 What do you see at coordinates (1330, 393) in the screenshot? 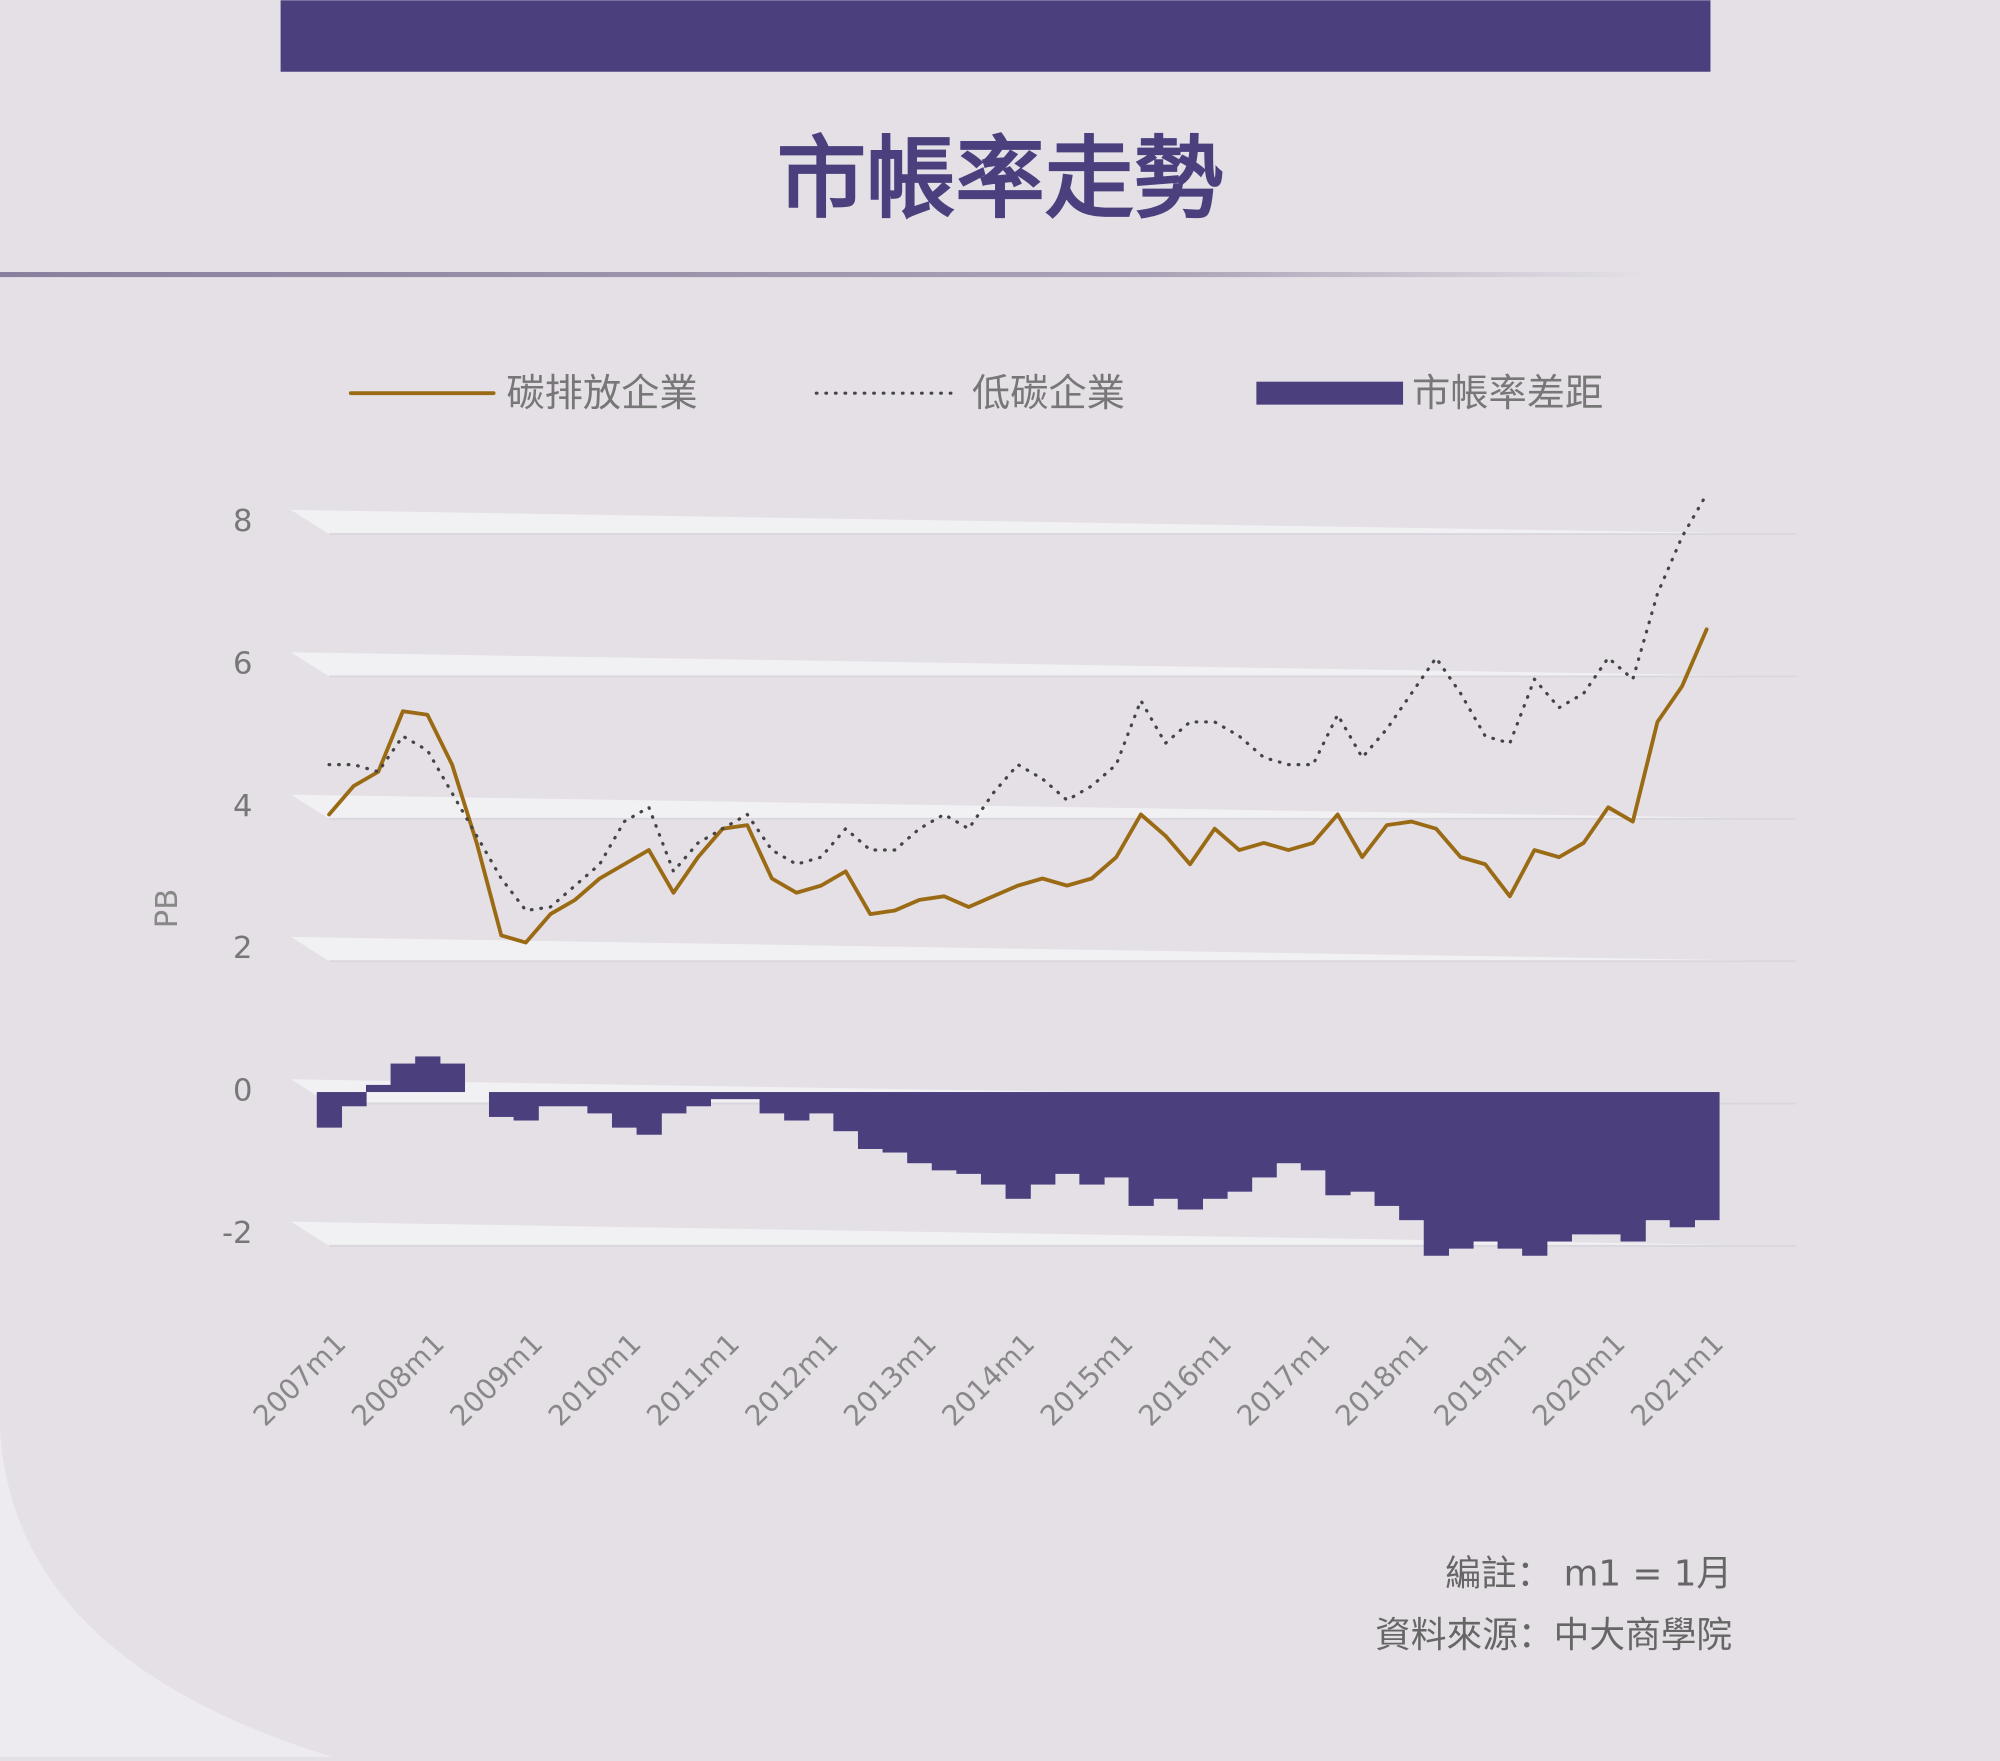
I see `legend-swatch` at bounding box center [1330, 393].